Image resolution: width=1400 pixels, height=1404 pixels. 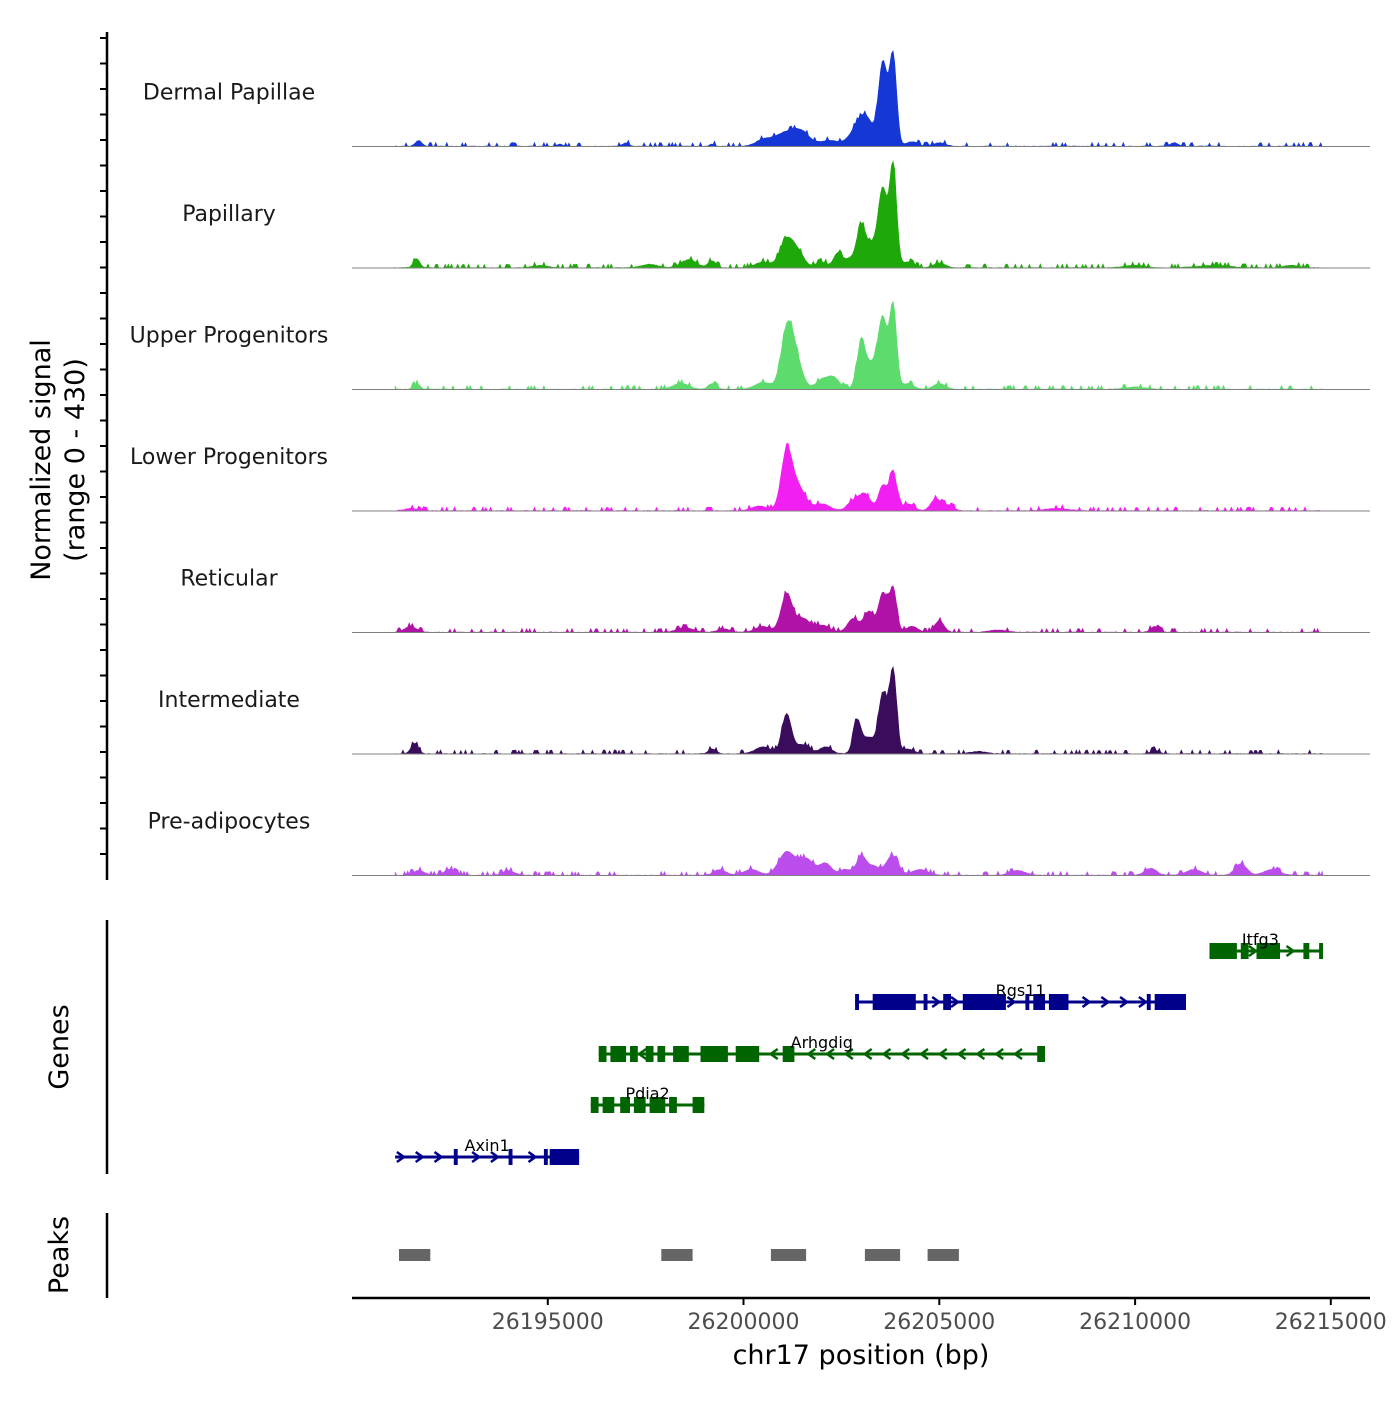 I want to click on signal-track: Papillary, so click(x=776, y=214).